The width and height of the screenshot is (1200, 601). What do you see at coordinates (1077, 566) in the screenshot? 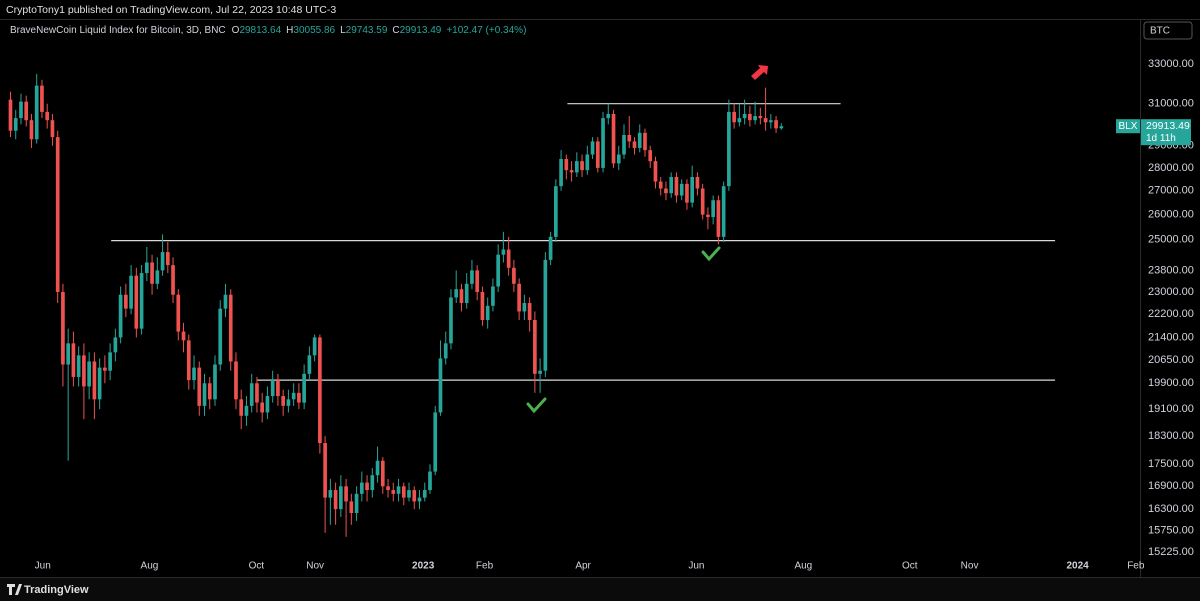
I see `x-tick-label: 2024` at bounding box center [1077, 566].